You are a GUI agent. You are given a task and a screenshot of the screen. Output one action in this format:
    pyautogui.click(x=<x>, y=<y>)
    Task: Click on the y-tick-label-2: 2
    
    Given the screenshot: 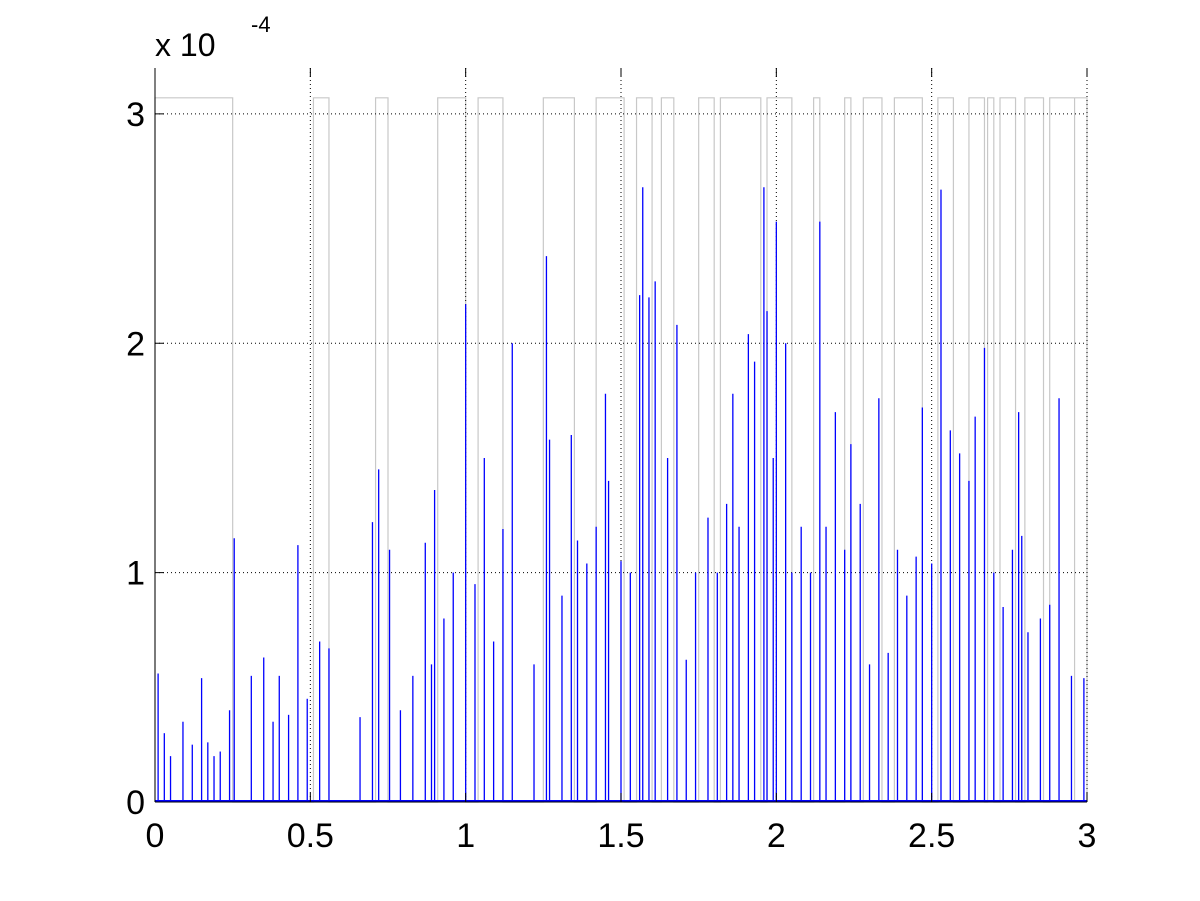 What is the action you would take?
    pyautogui.click(x=135, y=344)
    